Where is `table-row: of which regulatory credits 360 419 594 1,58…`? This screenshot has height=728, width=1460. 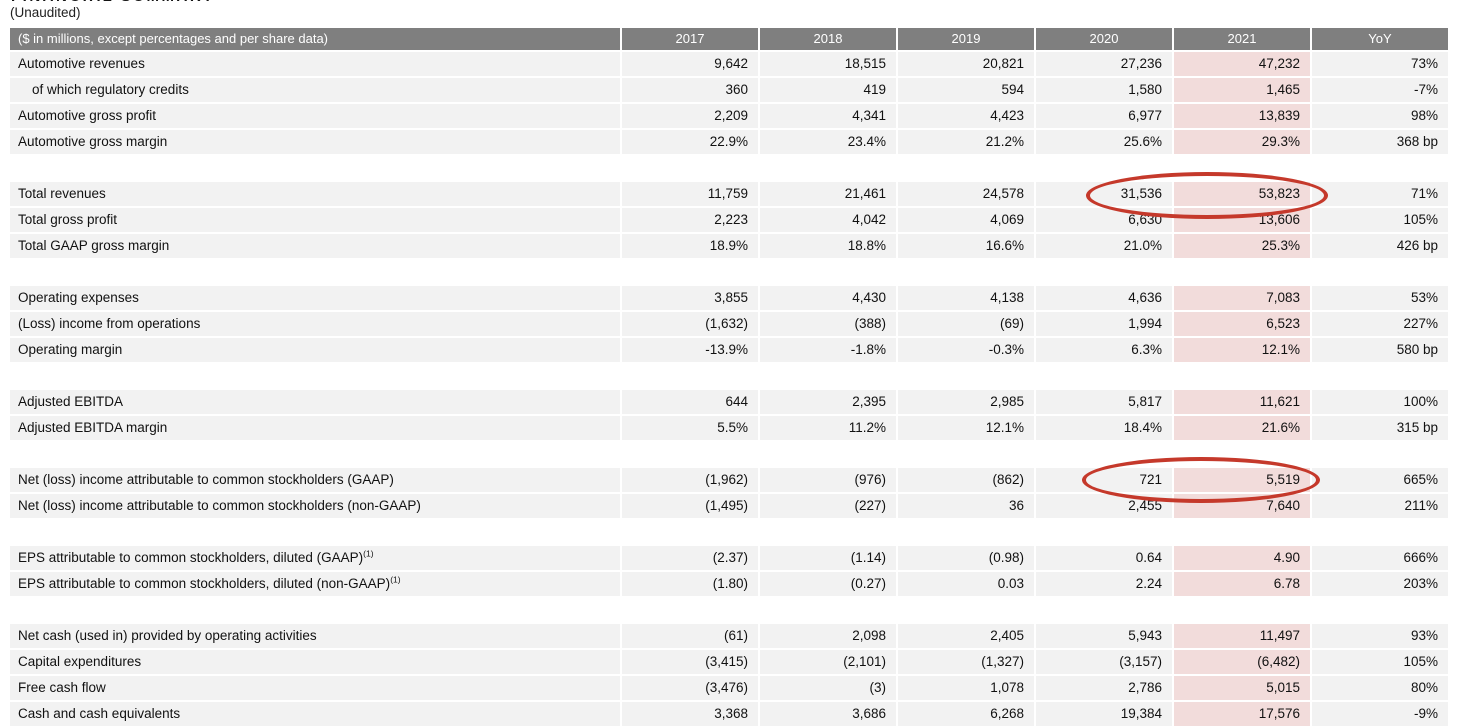 table-row: of which regulatory credits 360 419 594 1,58… is located at coordinates (729, 90).